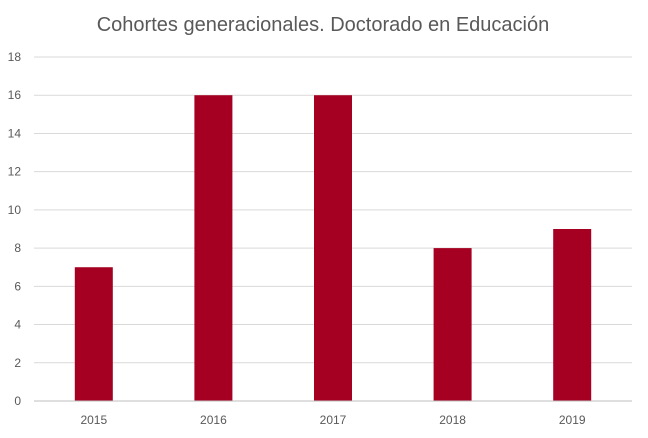  What do you see at coordinates (17, 325) in the screenshot?
I see `y-tick-label: 4` at bounding box center [17, 325].